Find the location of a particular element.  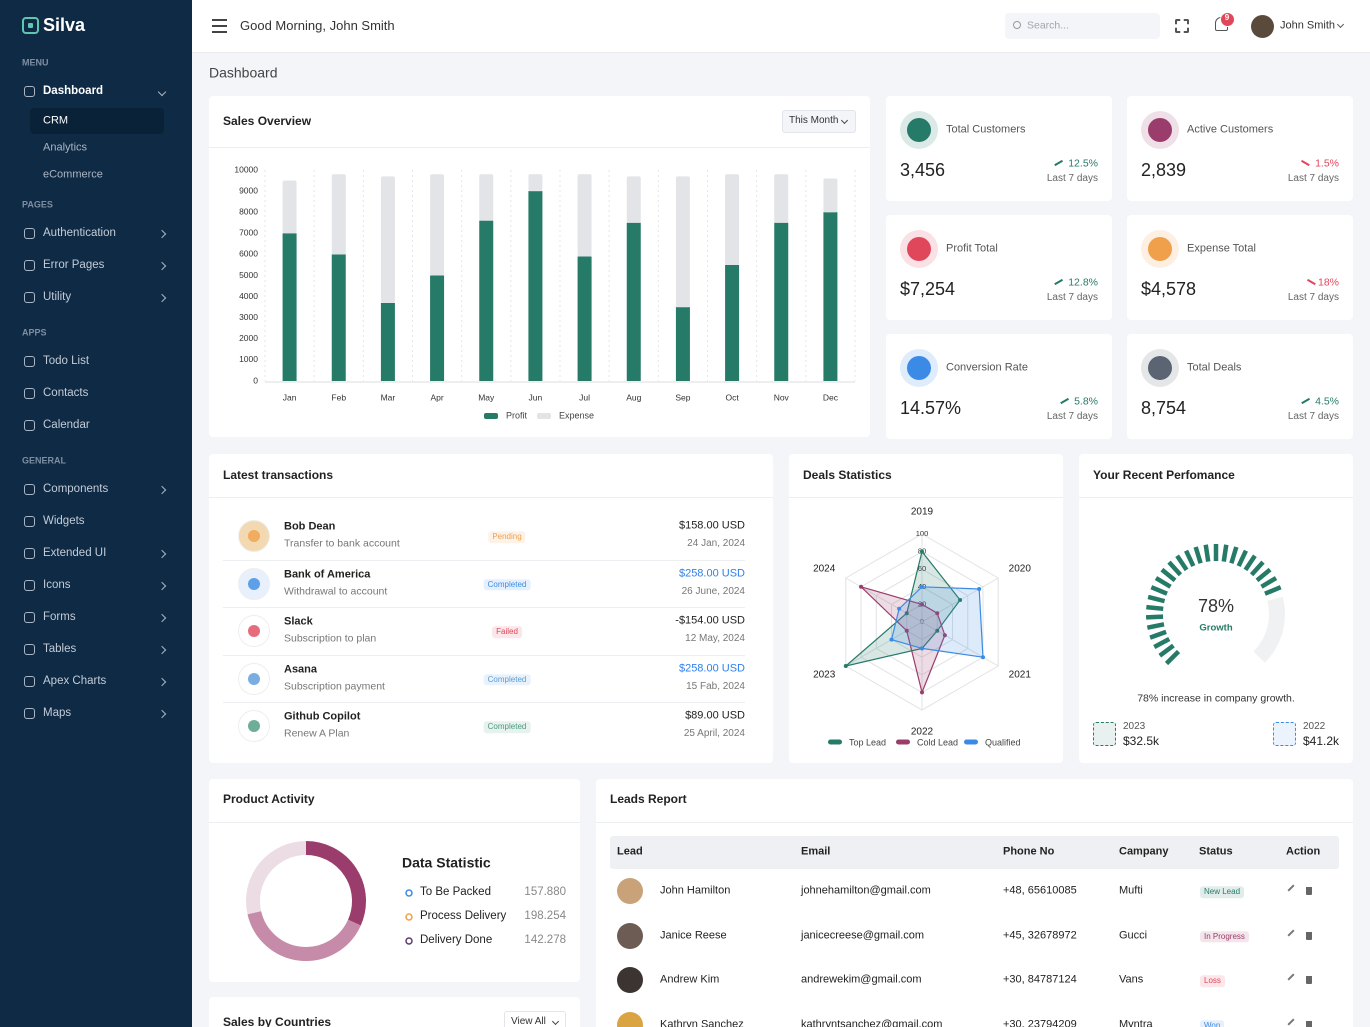

table-header is located at coordinates (974, 852).